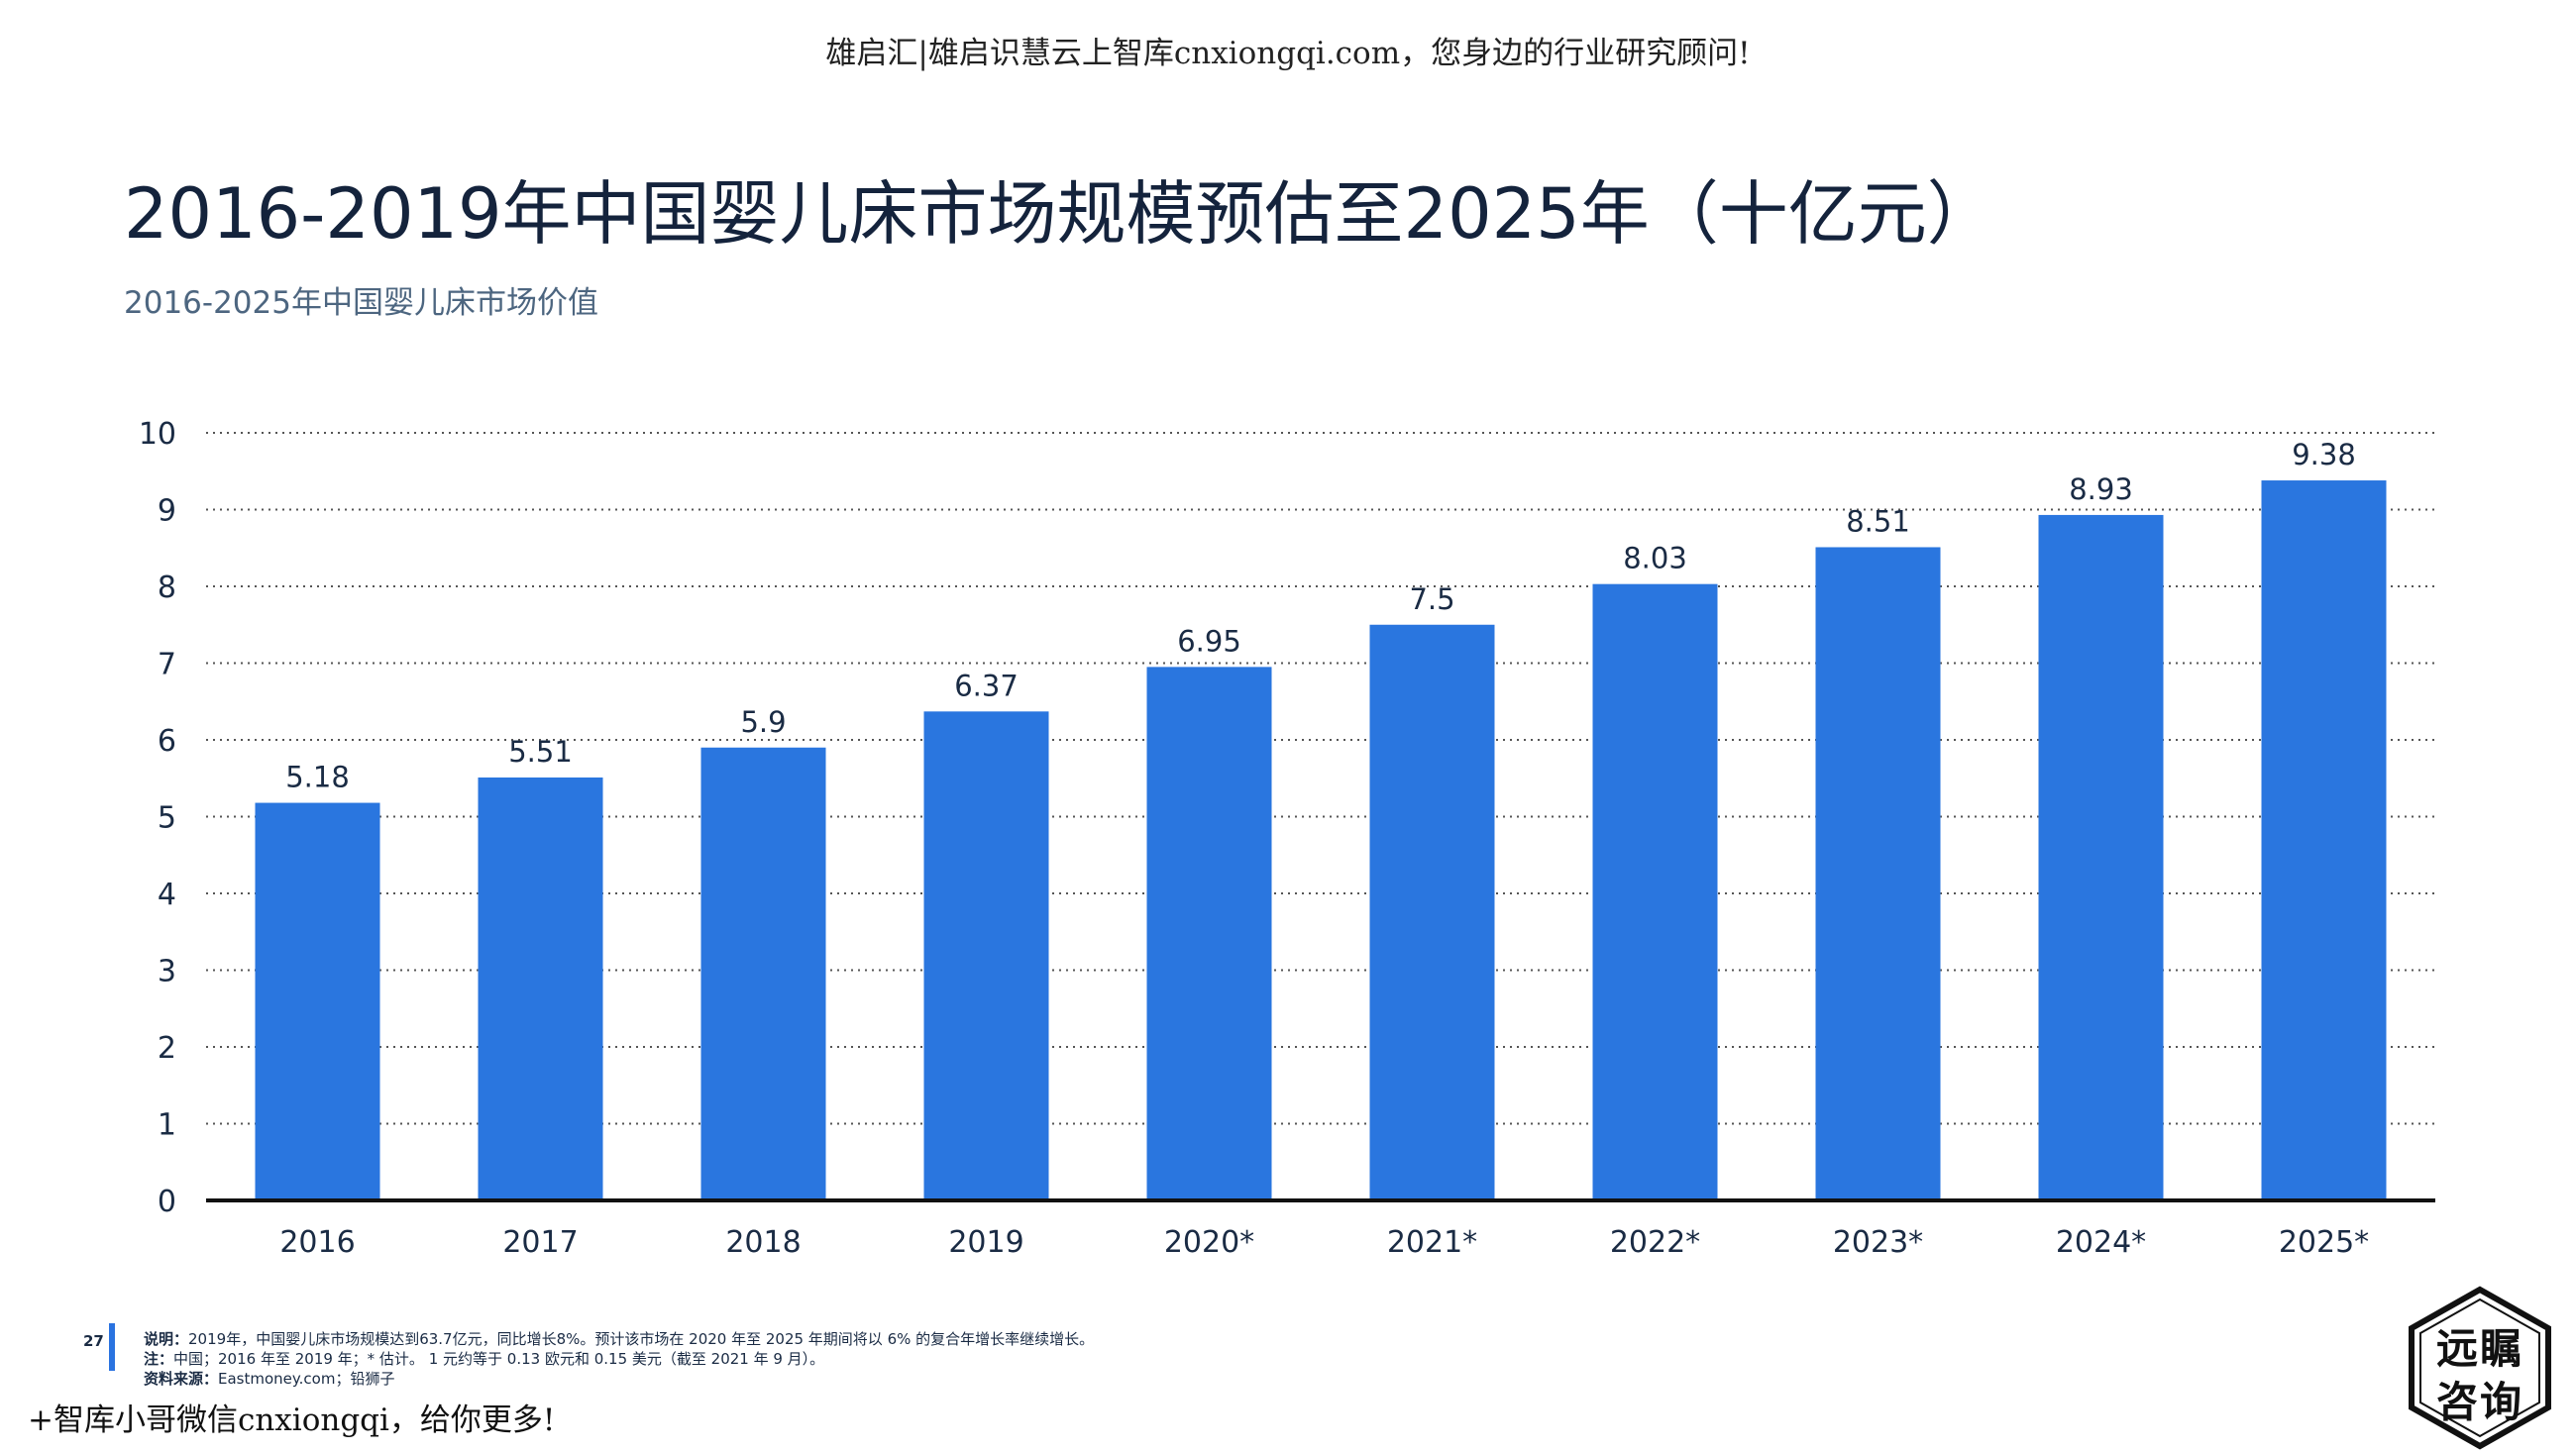 Image resolution: width=2576 pixels, height=1454 pixels. Describe the element at coordinates (1060, 214) in the screenshot. I see `page-title: 2016-2019年中国婴儿床市场规模预估至2025年（十亿元）` at that location.